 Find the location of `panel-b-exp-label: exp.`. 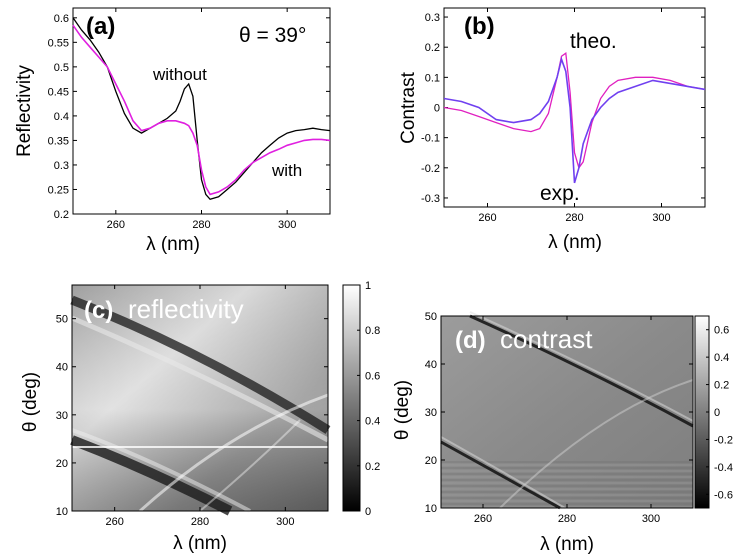

panel-b-exp-label: exp. is located at coordinates (560, 193).